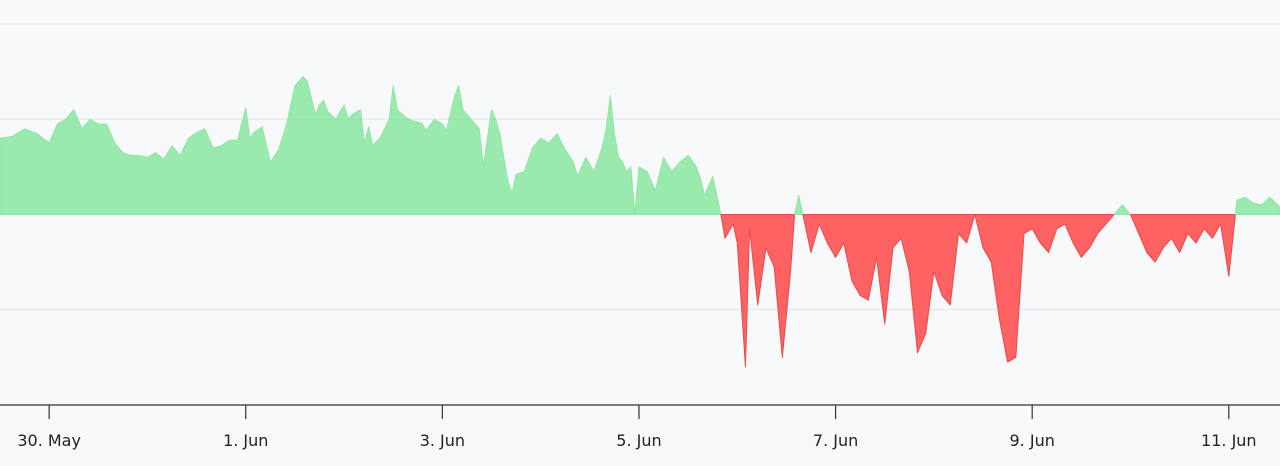 The width and height of the screenshot is (1280, 466). What do you see at coordinates (1229, 440) in the screenshot?
I see `x-tick-label: 11. Jun` at bounding box center [1229, 440].